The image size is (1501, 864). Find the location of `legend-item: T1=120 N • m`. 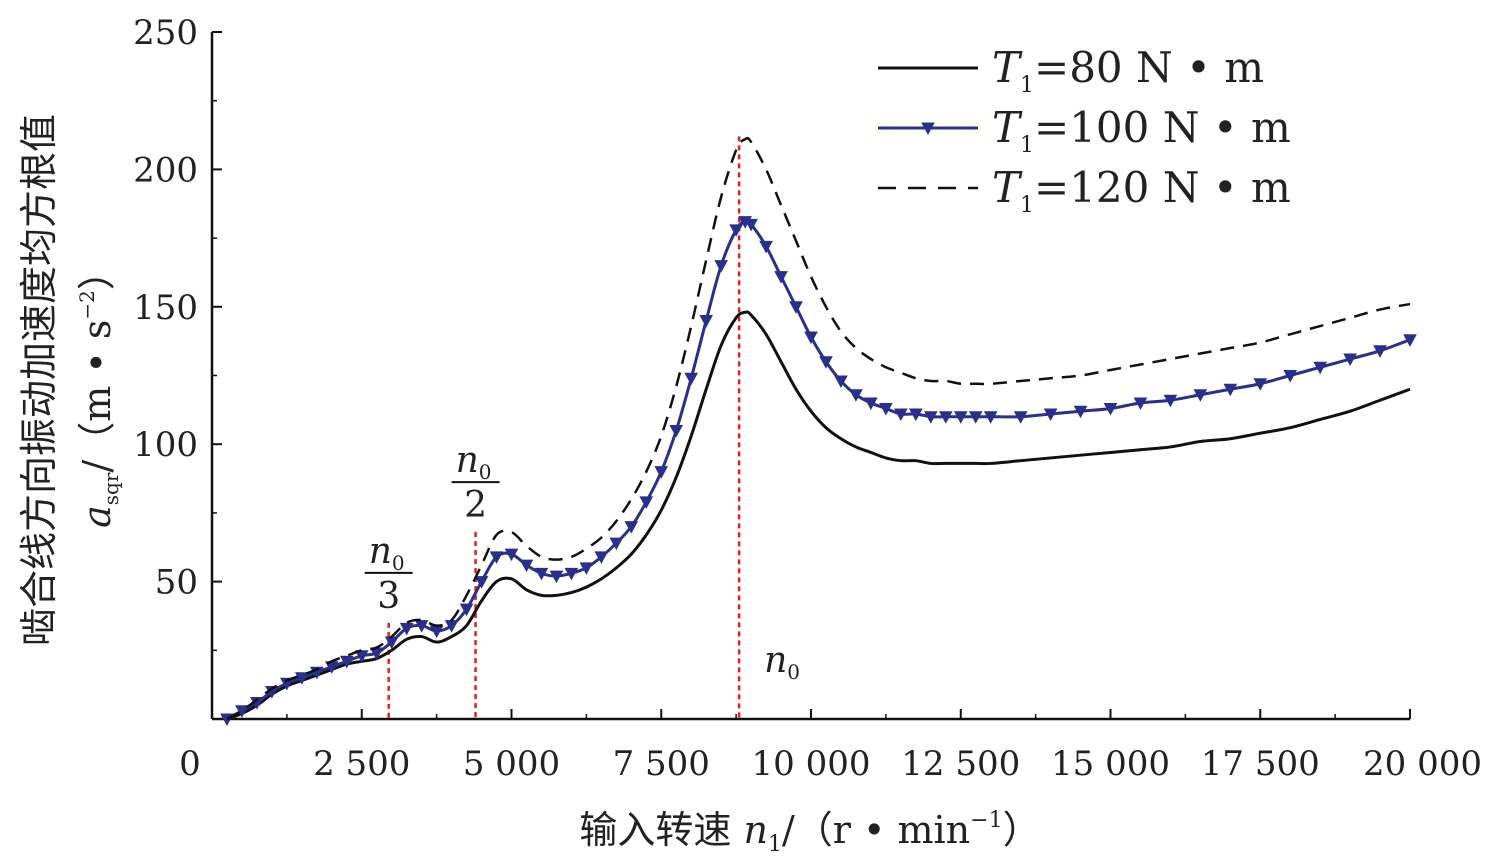

legend-item: T1=120 N • m is located at coordinates (1084, 190).